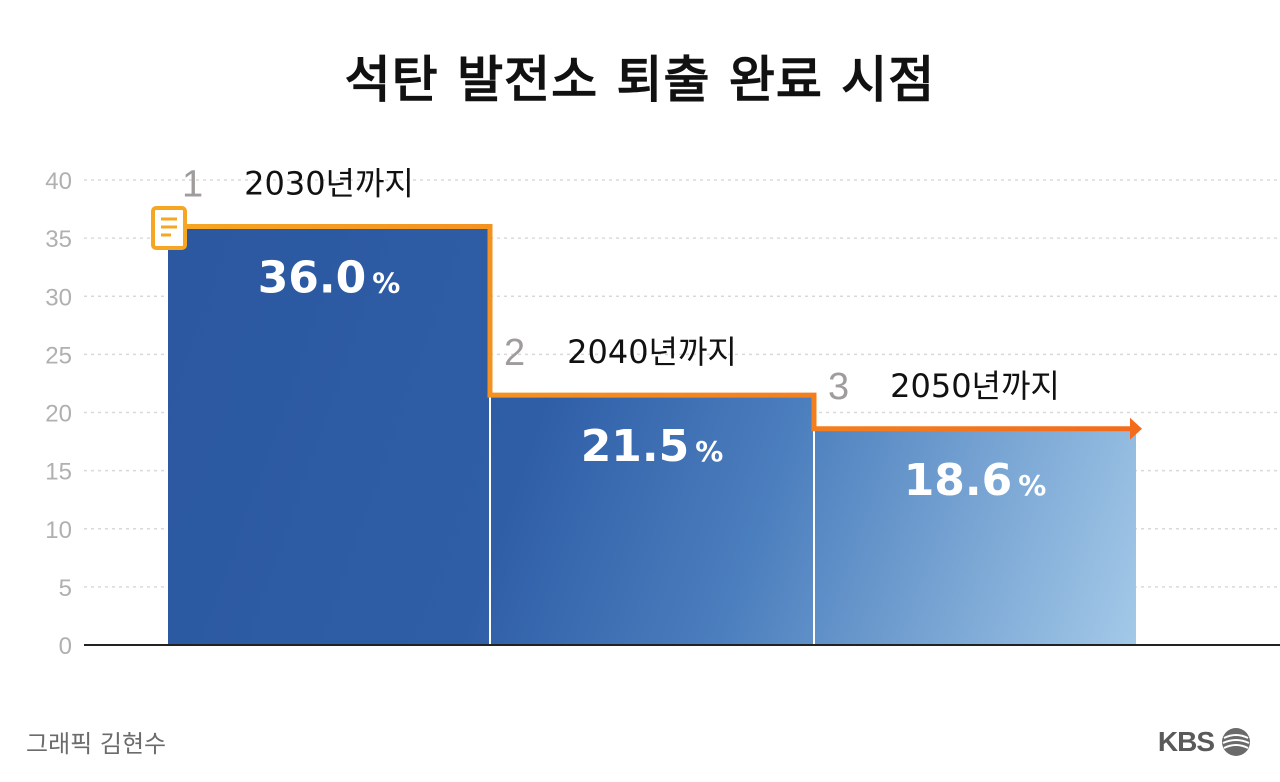  Describe the element at coordinates (1186, 741) in the screenshot. I see `kbs-logo-text: KBS` at that location.